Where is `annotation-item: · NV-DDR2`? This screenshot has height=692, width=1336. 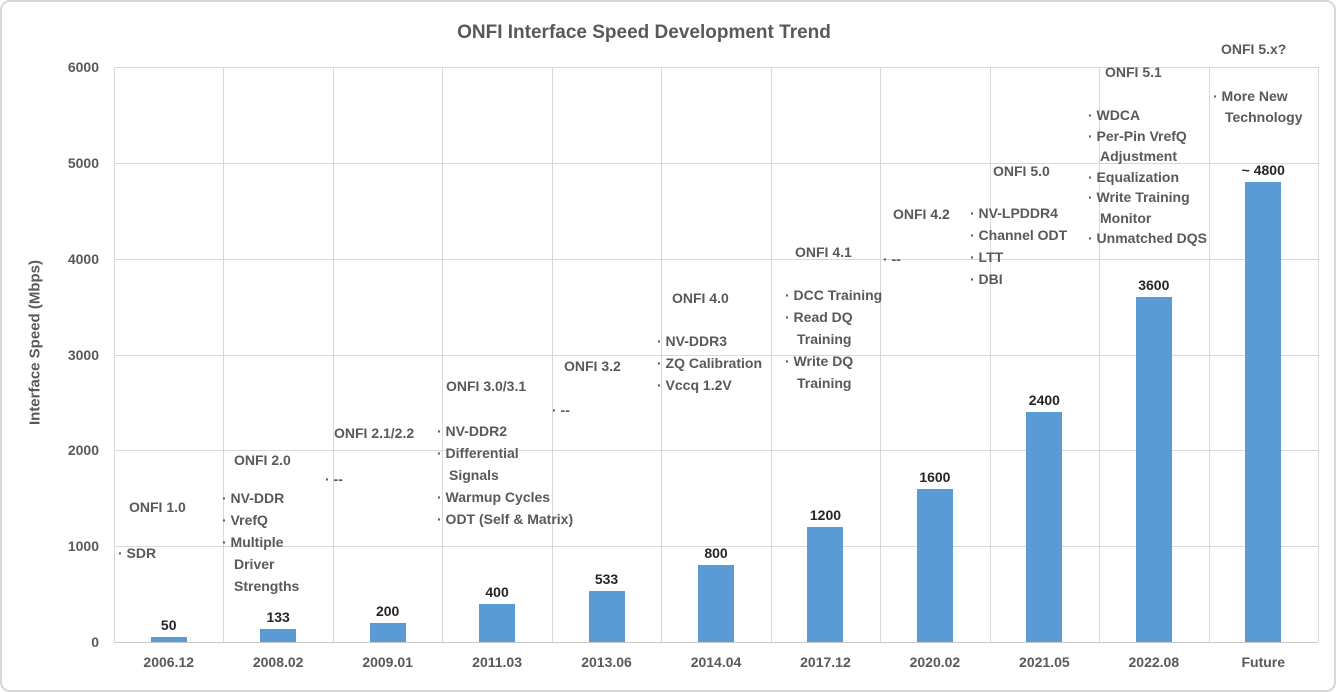 annotation-item: · NV-DDR2 is located at coordinates (472, 431).